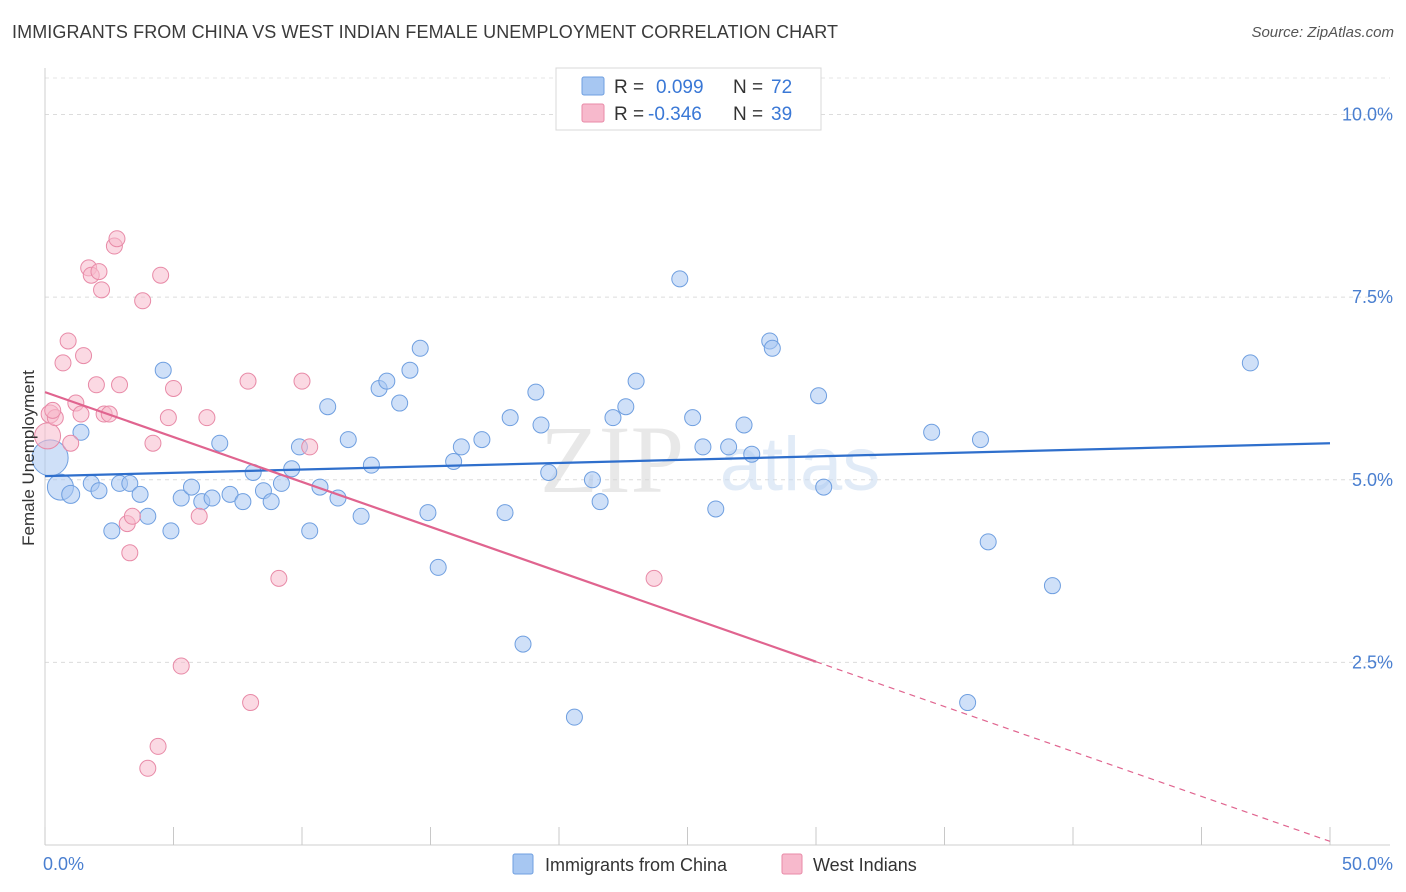  What do you see at coordinates (781, 87) in the screenshot?
I see `legend-n-value-china: 72` at bounding box center [781, 87].